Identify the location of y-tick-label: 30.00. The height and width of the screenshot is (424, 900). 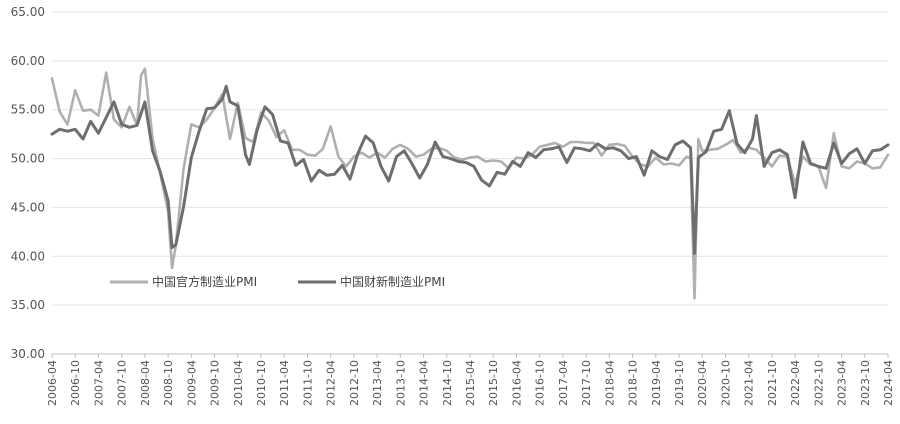
(28, 354).